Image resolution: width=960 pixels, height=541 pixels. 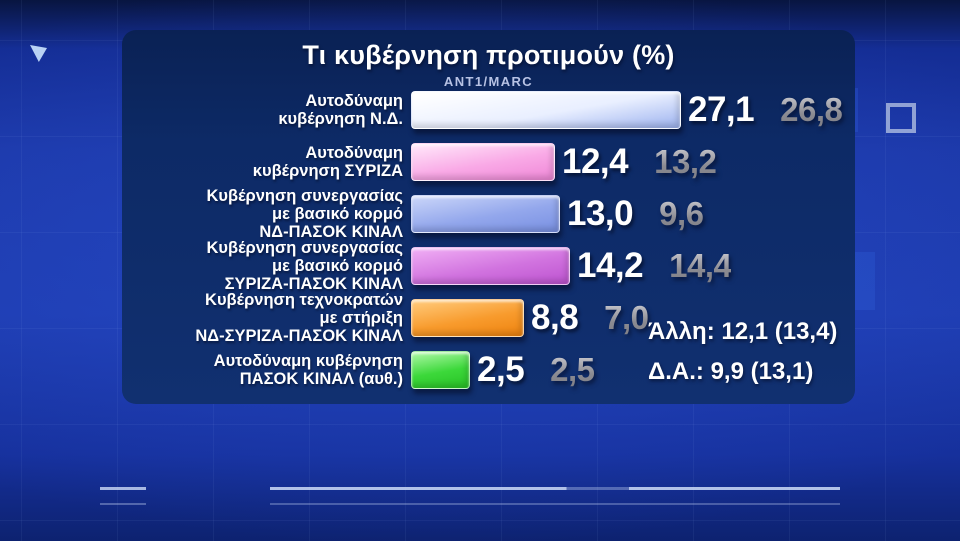 I want to click on bar-value-current: 27,1, so click(x=721, y=109).